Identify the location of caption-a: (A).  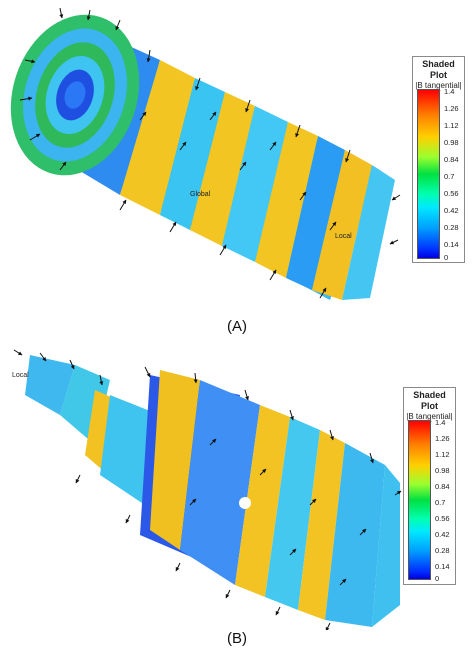
(237, 326).